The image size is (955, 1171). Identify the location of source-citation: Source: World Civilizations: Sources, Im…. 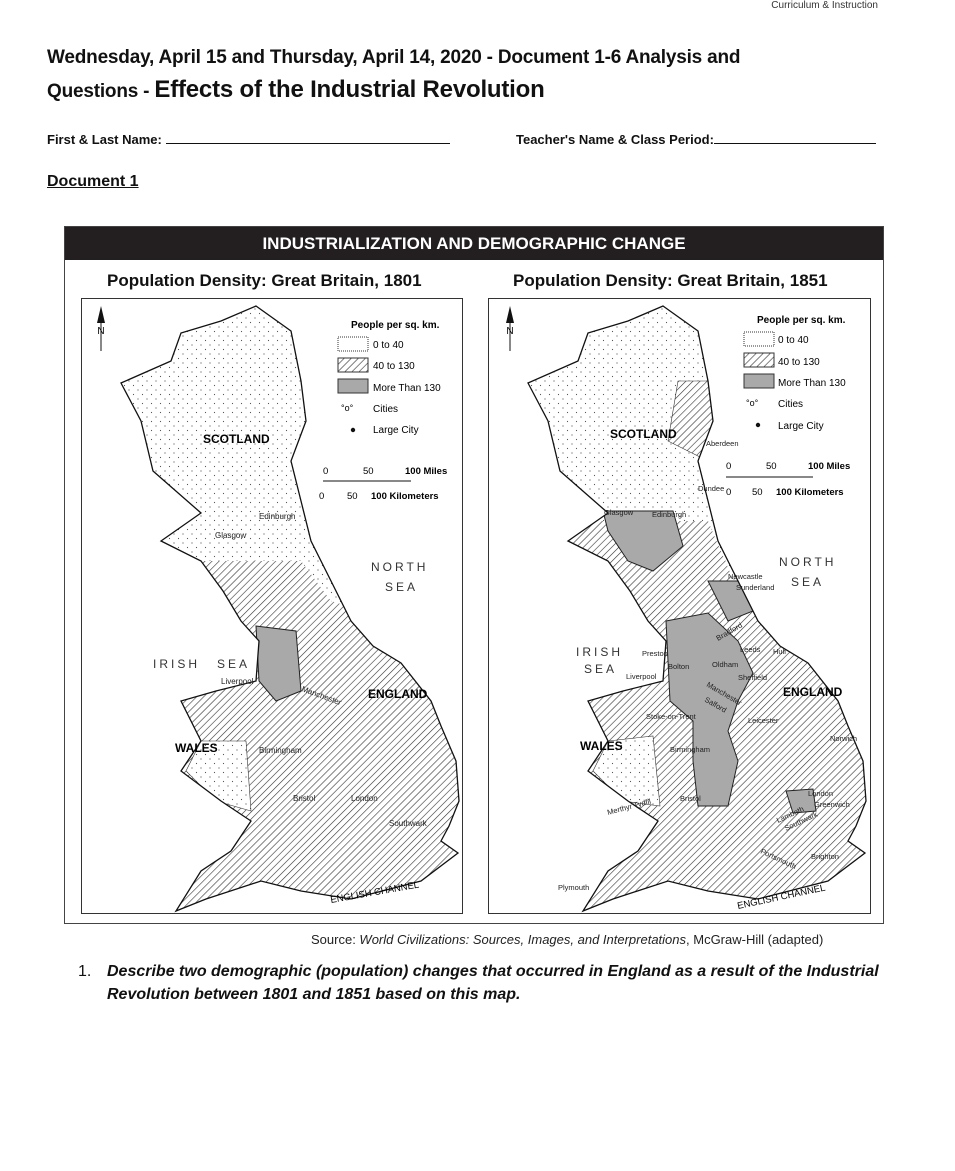
(567, 939).